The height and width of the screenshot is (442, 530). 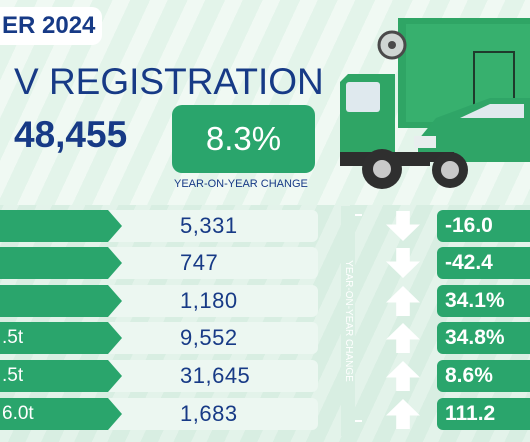 I want to click on pickup-headlight, so click(x=425, y=142).